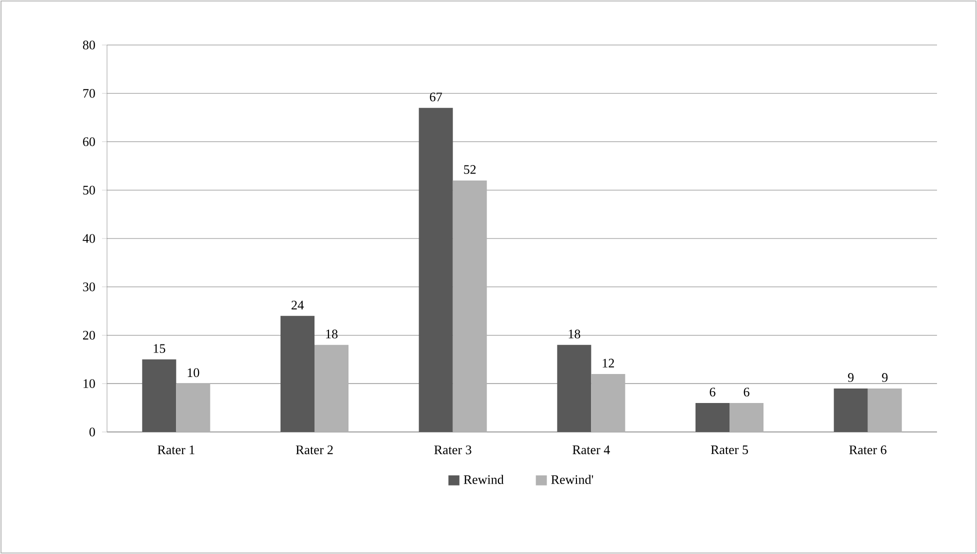 The image size is (977, 554). I want to click on data-label: 12, so click(608, 363).